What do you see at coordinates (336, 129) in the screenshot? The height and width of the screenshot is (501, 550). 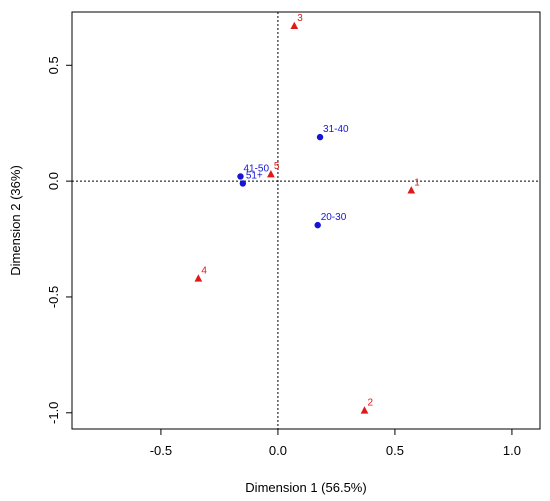 I see `point-label: 31-40` at bounding box center [336, 129].